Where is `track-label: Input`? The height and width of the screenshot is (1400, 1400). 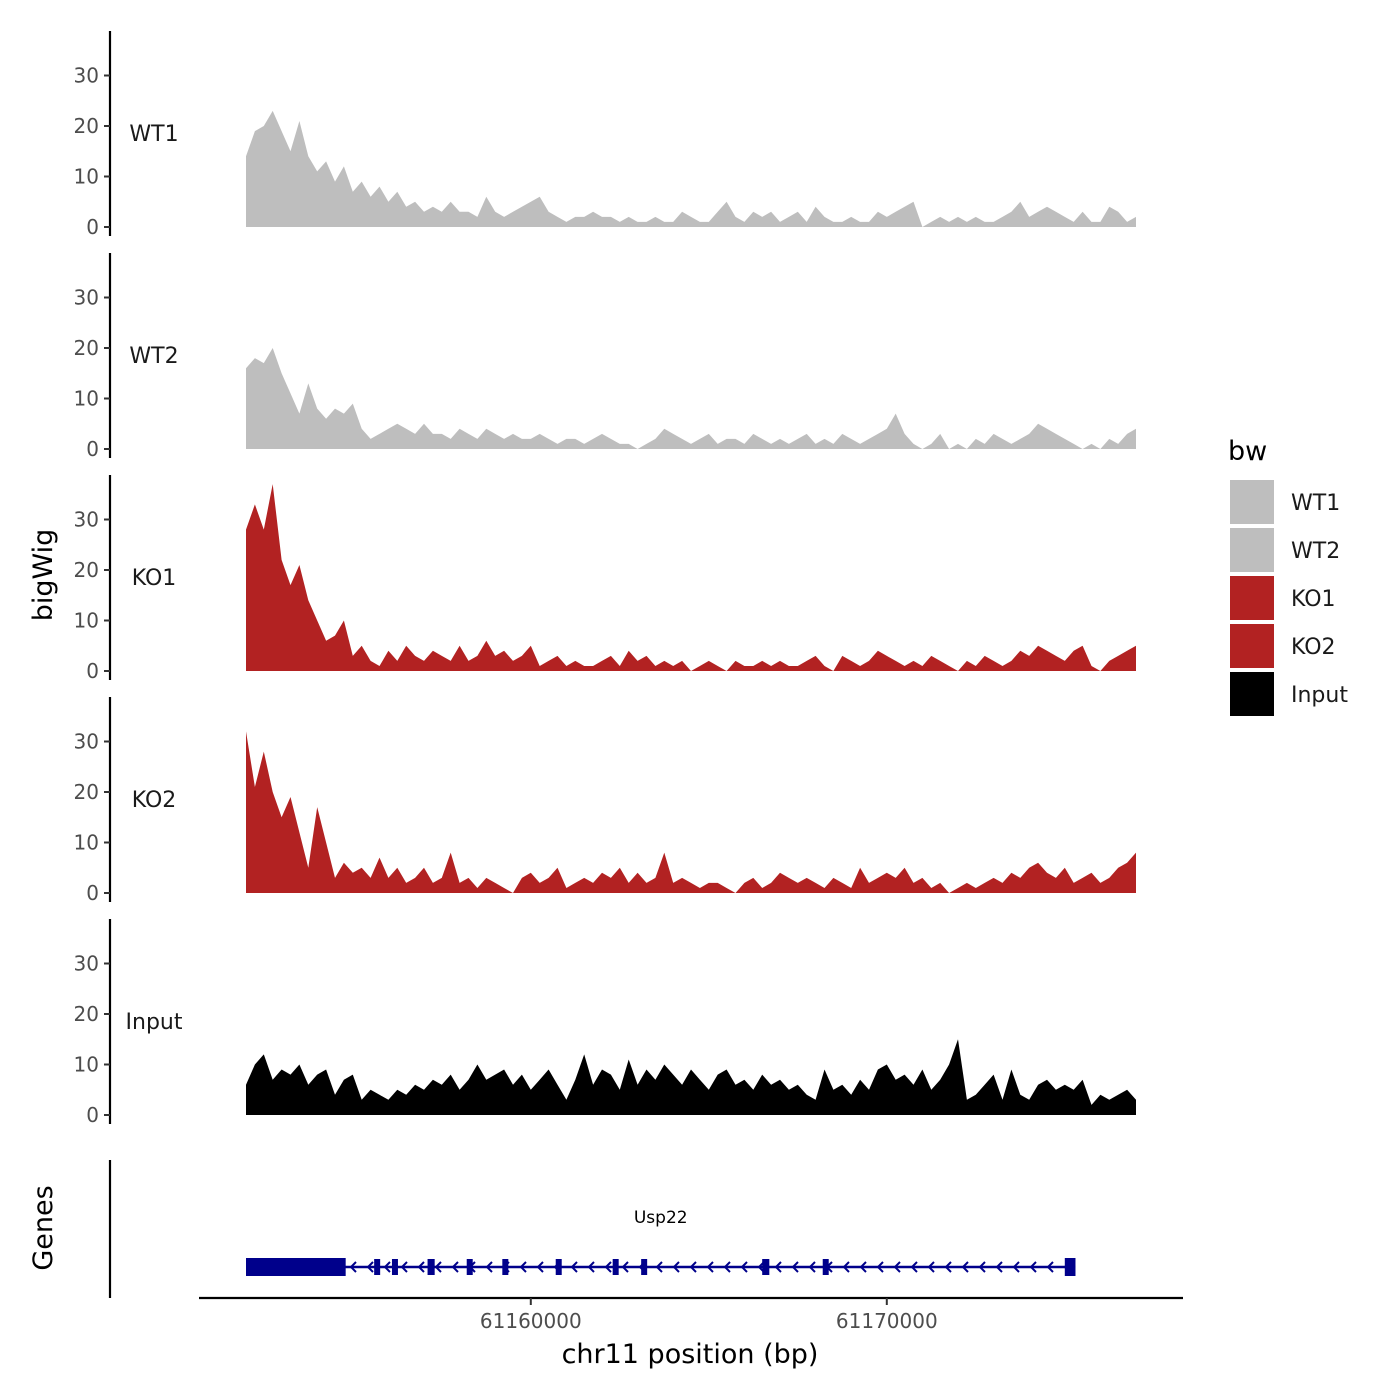
track-label: Input is located at coordinates (154, 1022).